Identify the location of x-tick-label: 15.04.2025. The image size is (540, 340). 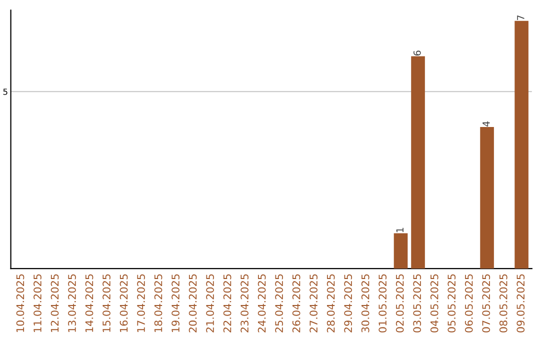
(106, 303).